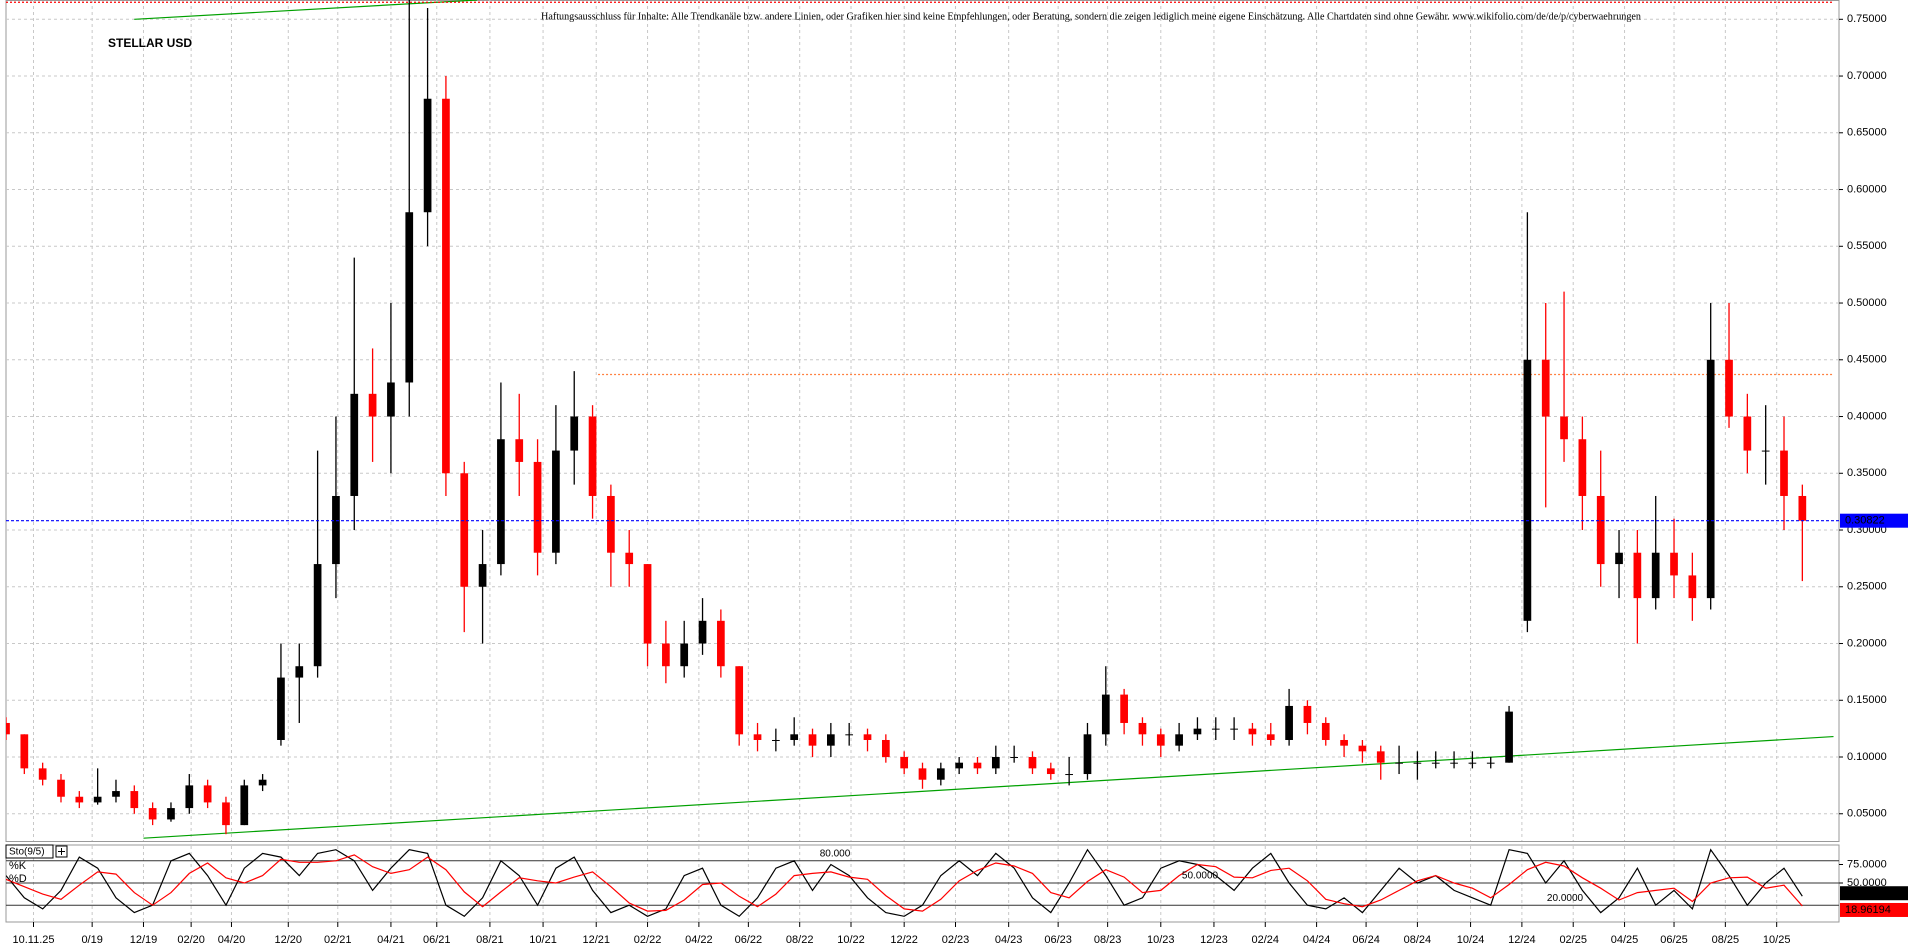 The width and height of the screenshot is (1916, 948). Describe the element at coordinates (1867, 19) in the screenshot. I see `y-tick-label: 0.75000` at that location.